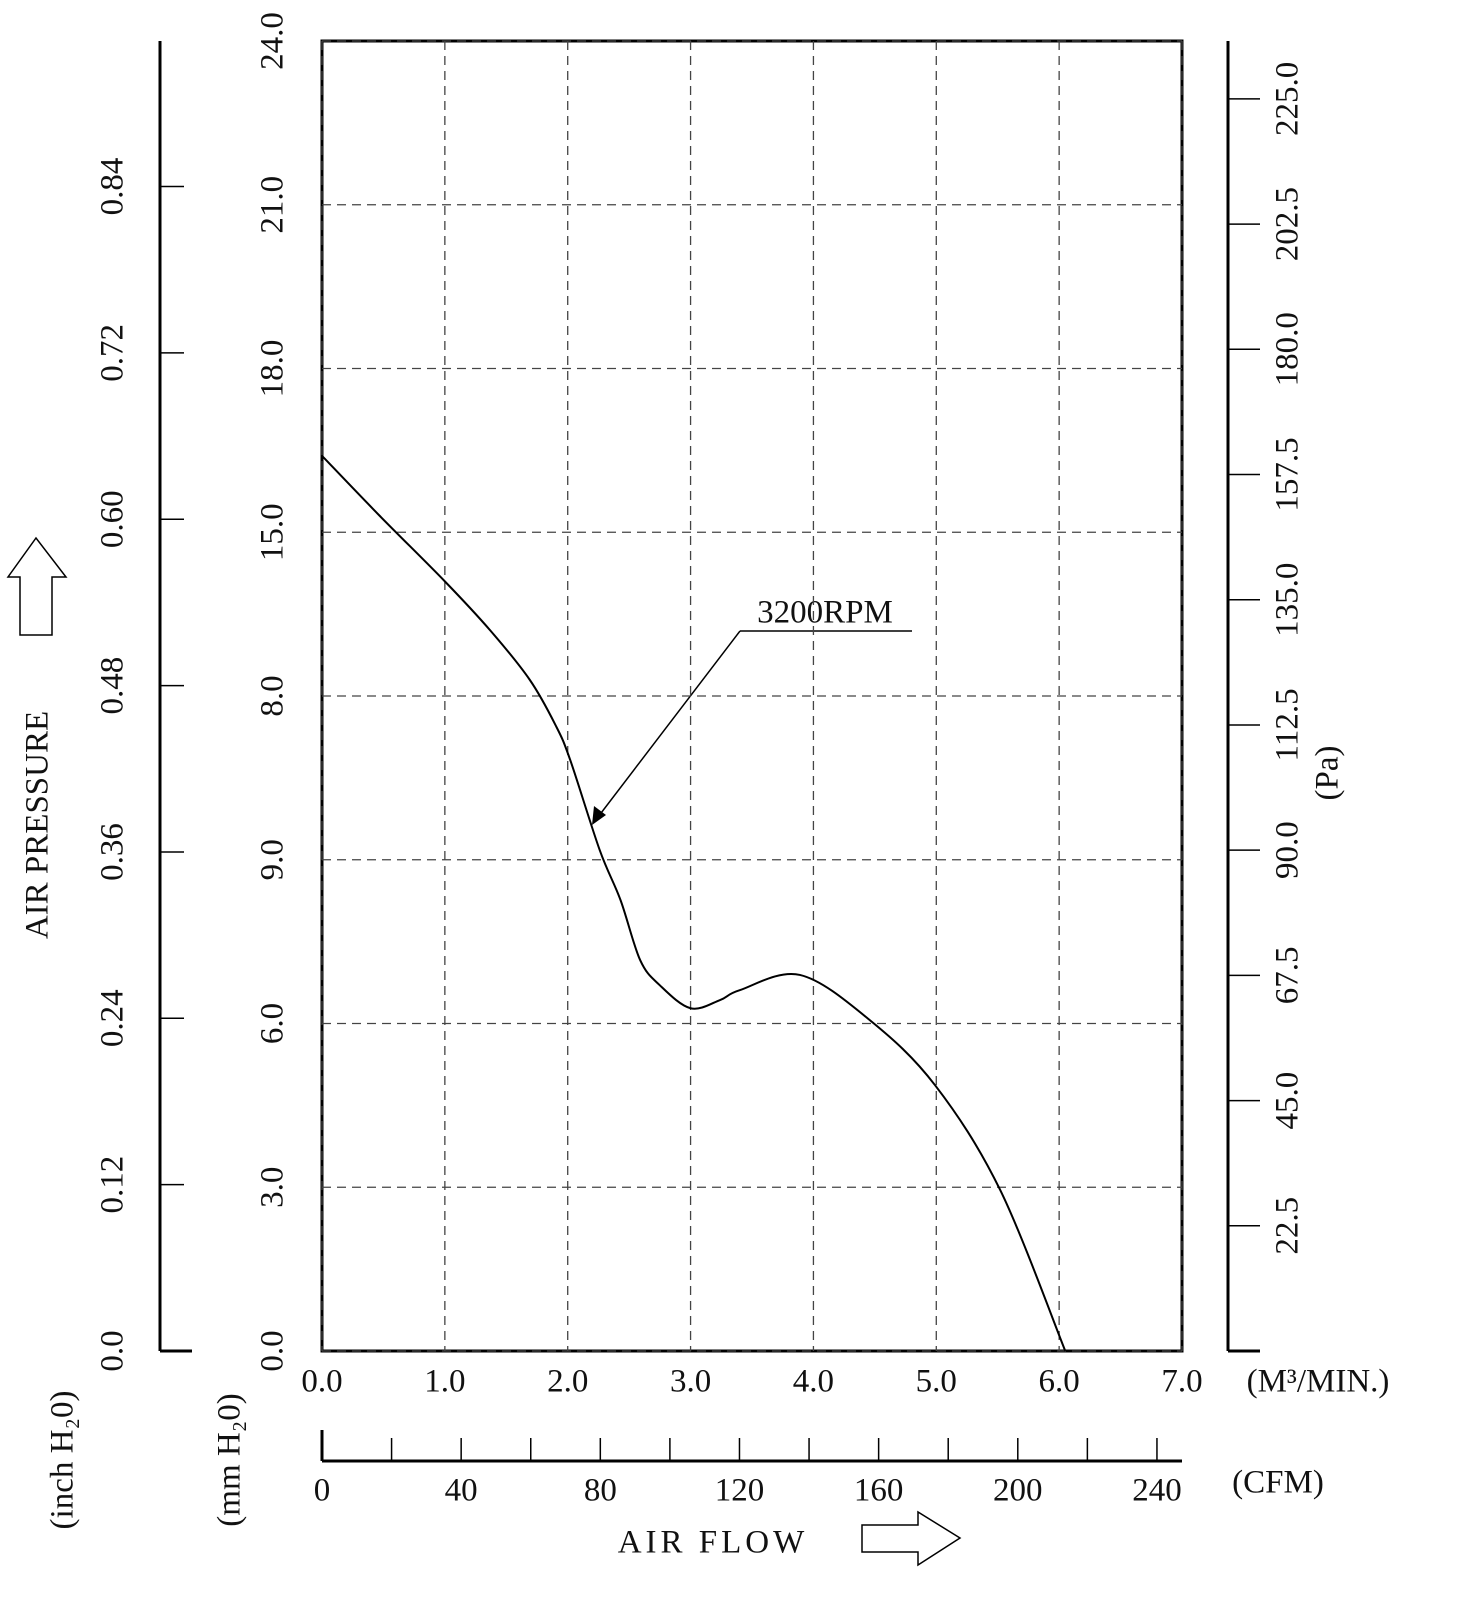 This screenshot has height=1624, width=1474. I want to click on mm-unit: (mm H₂0), so click(230, 1459).